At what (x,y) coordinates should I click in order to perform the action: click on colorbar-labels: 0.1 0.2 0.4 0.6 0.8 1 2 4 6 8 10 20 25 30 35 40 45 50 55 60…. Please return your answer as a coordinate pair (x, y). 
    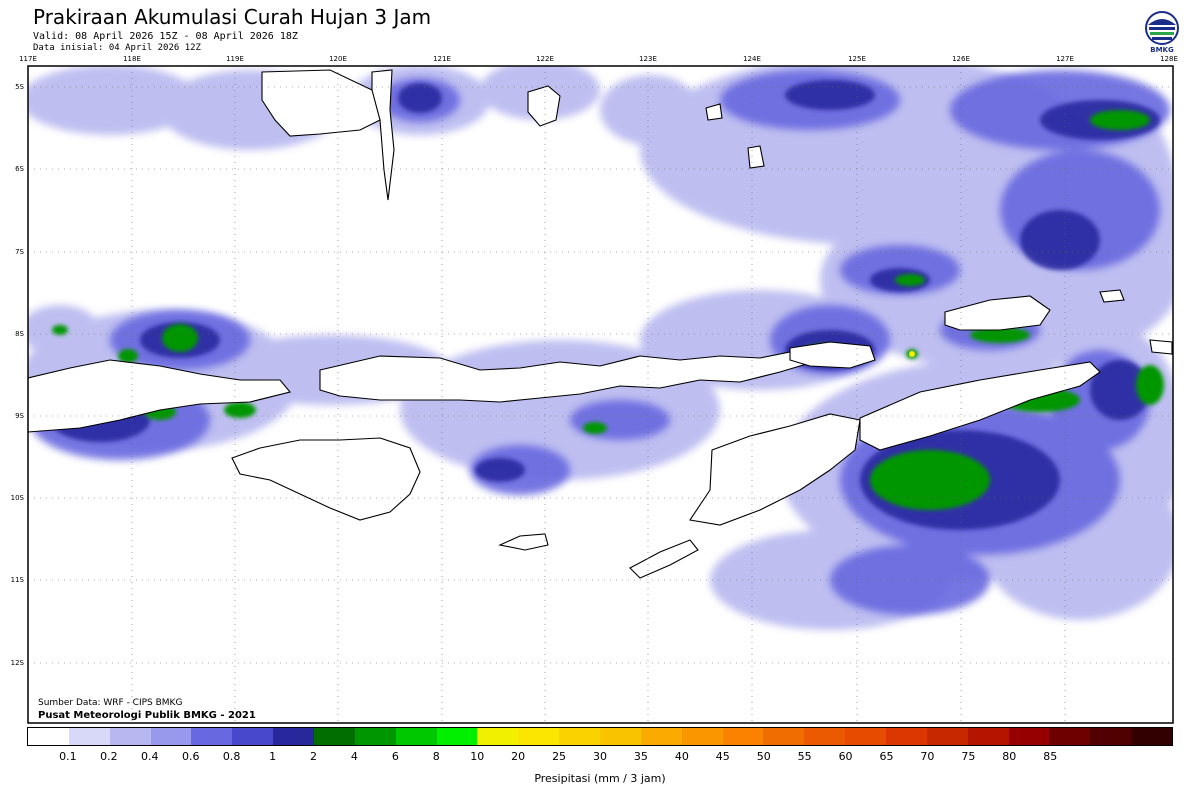
    Looking at the image, I should click on (600, 757).